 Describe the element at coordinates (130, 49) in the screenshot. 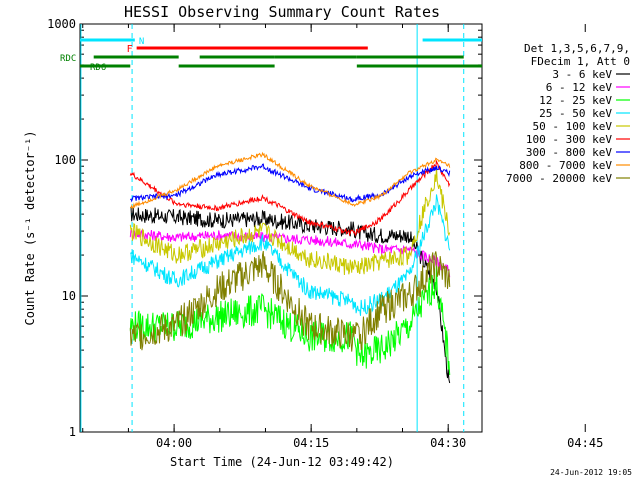

I see `flag-label-flare: F` at that location.